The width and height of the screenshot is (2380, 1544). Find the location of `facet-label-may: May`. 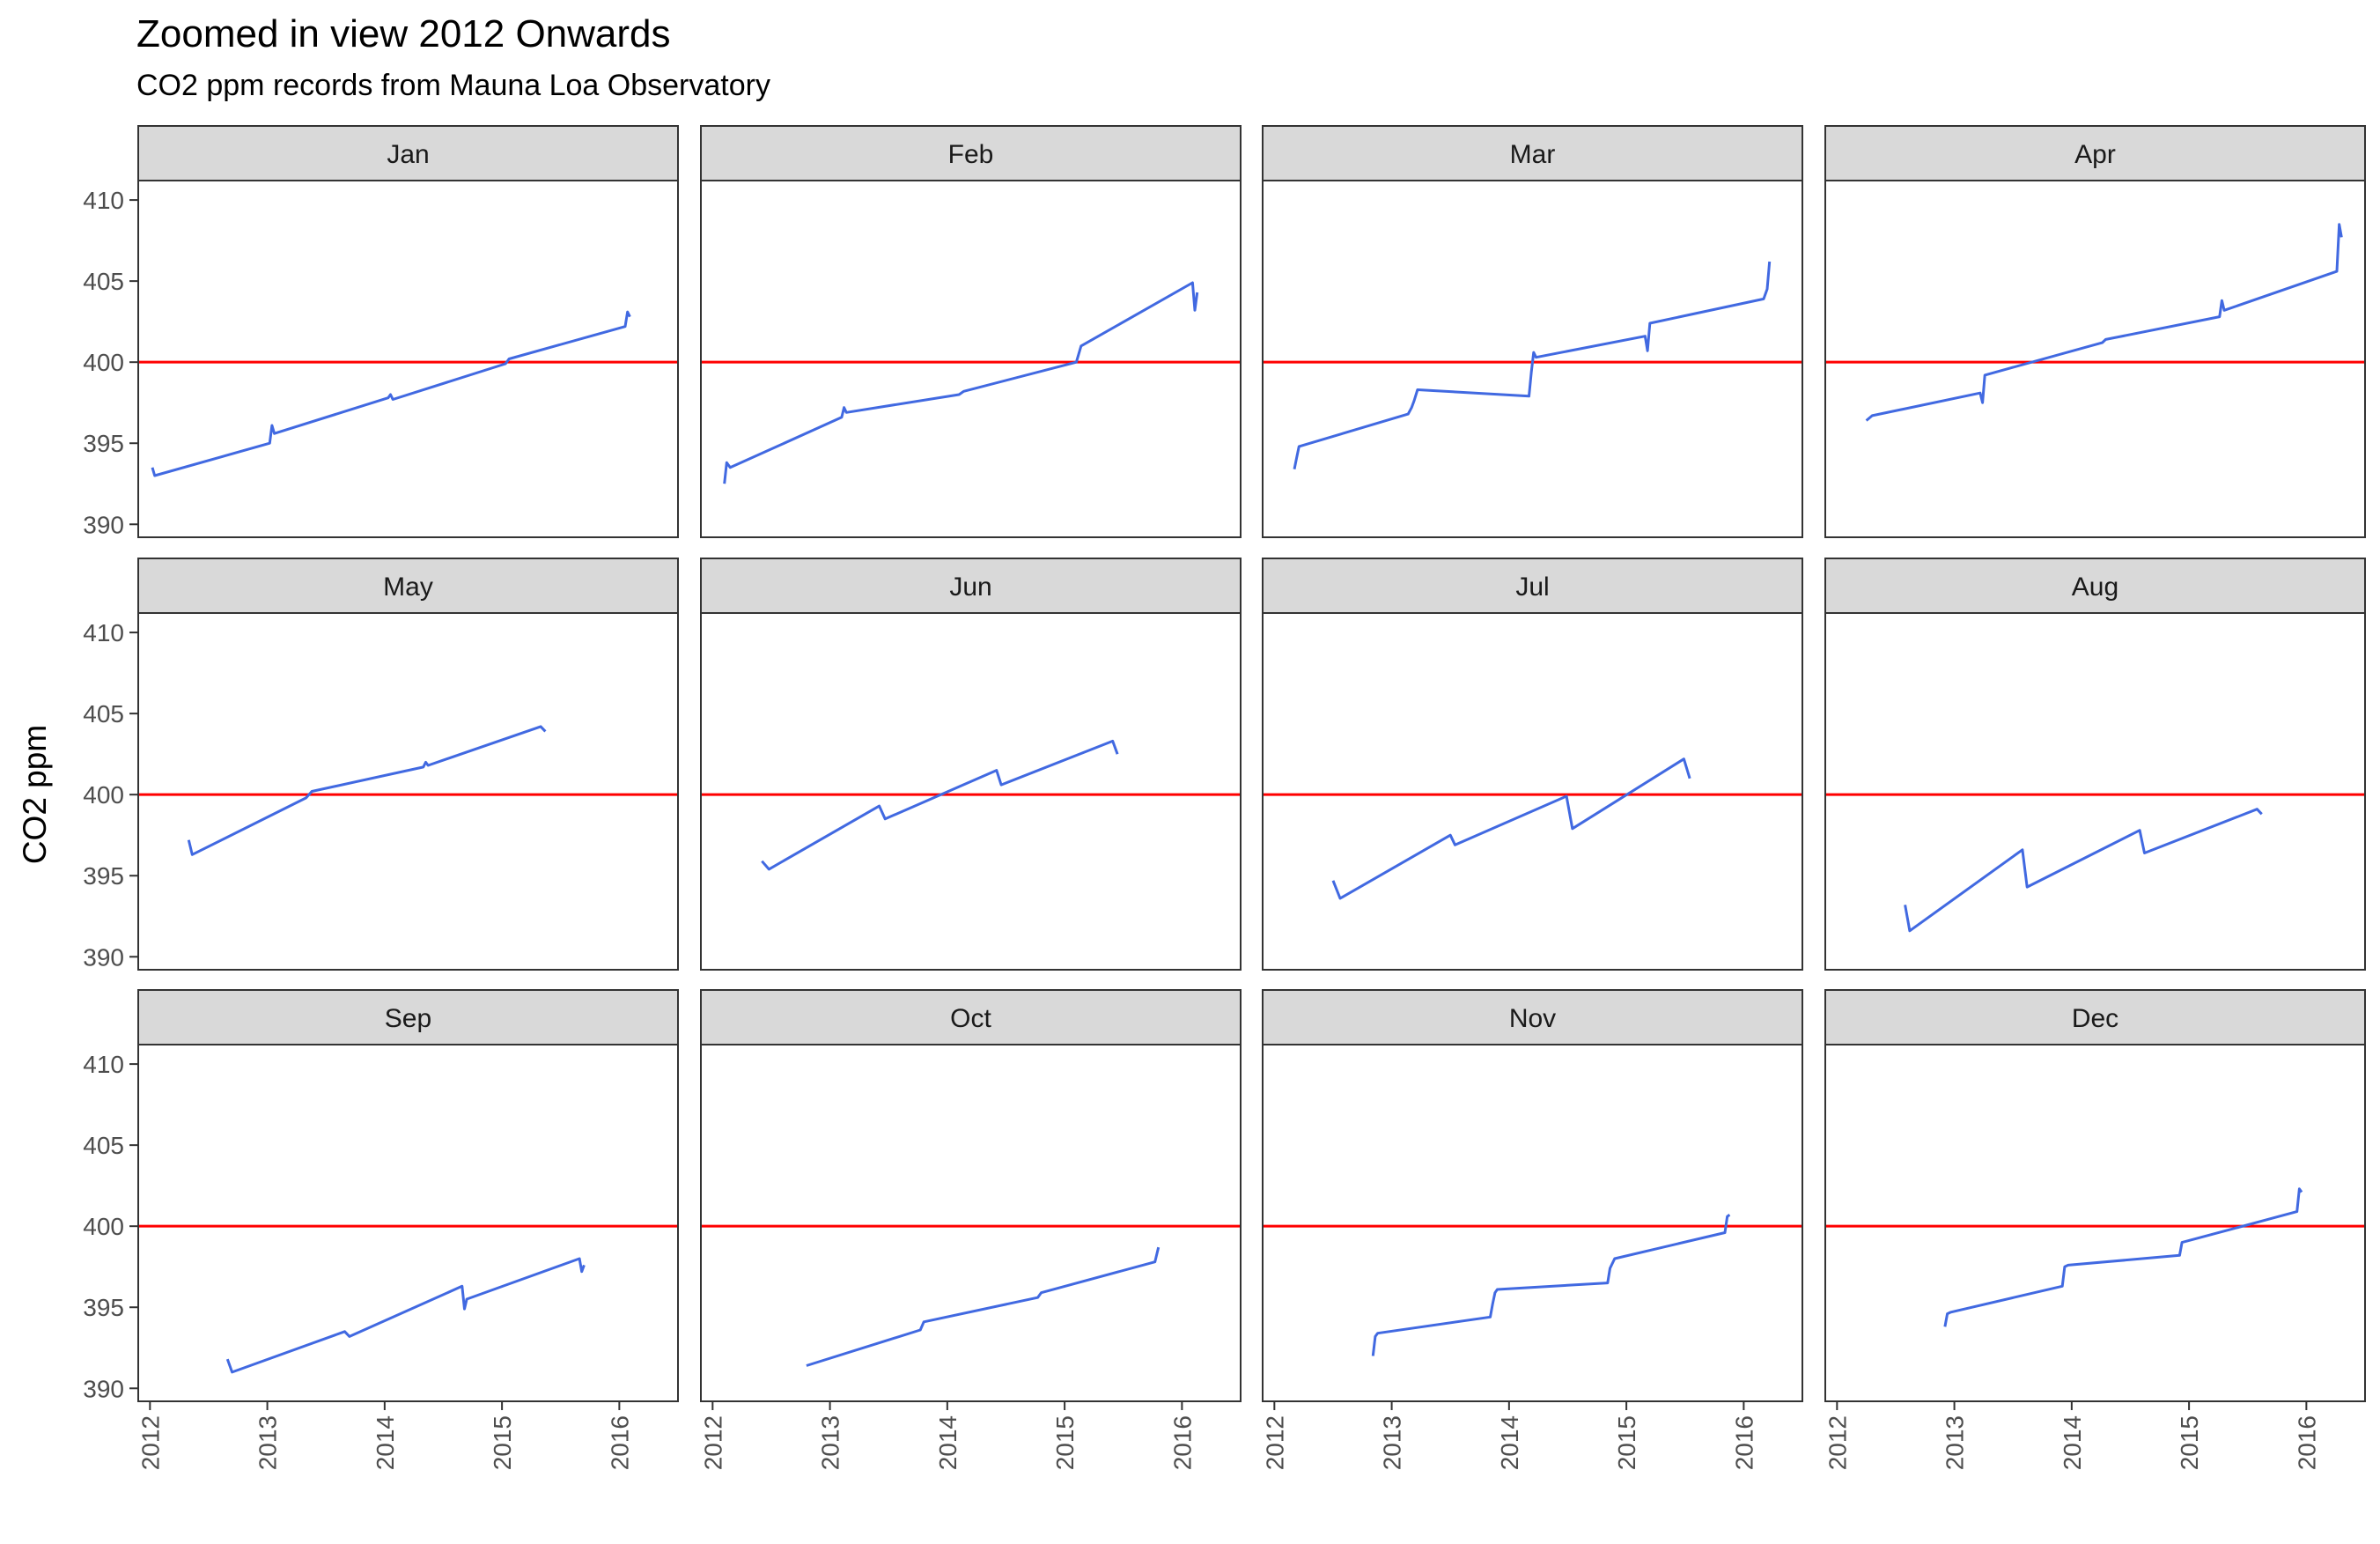

facet-label-may: May is located at coordinates (408, 588).